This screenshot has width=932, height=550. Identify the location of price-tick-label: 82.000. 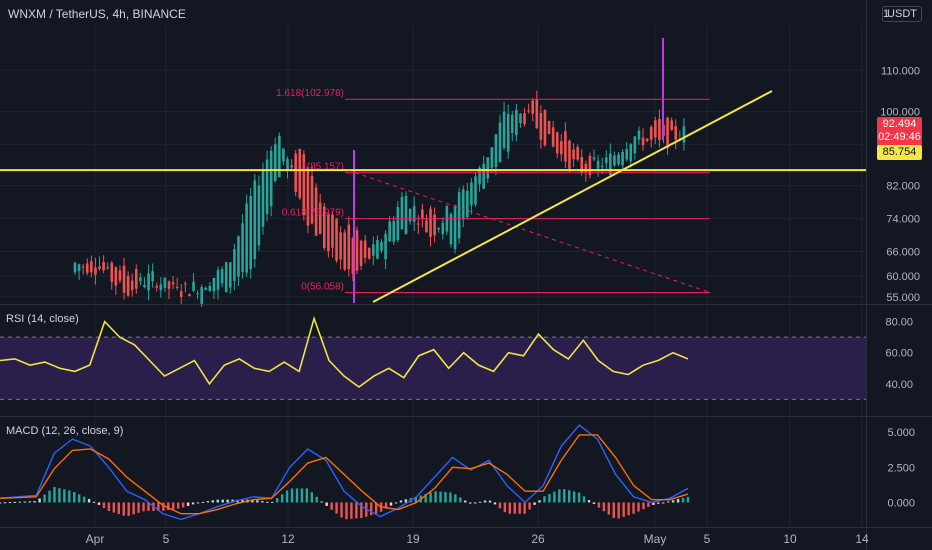
(903, 187).